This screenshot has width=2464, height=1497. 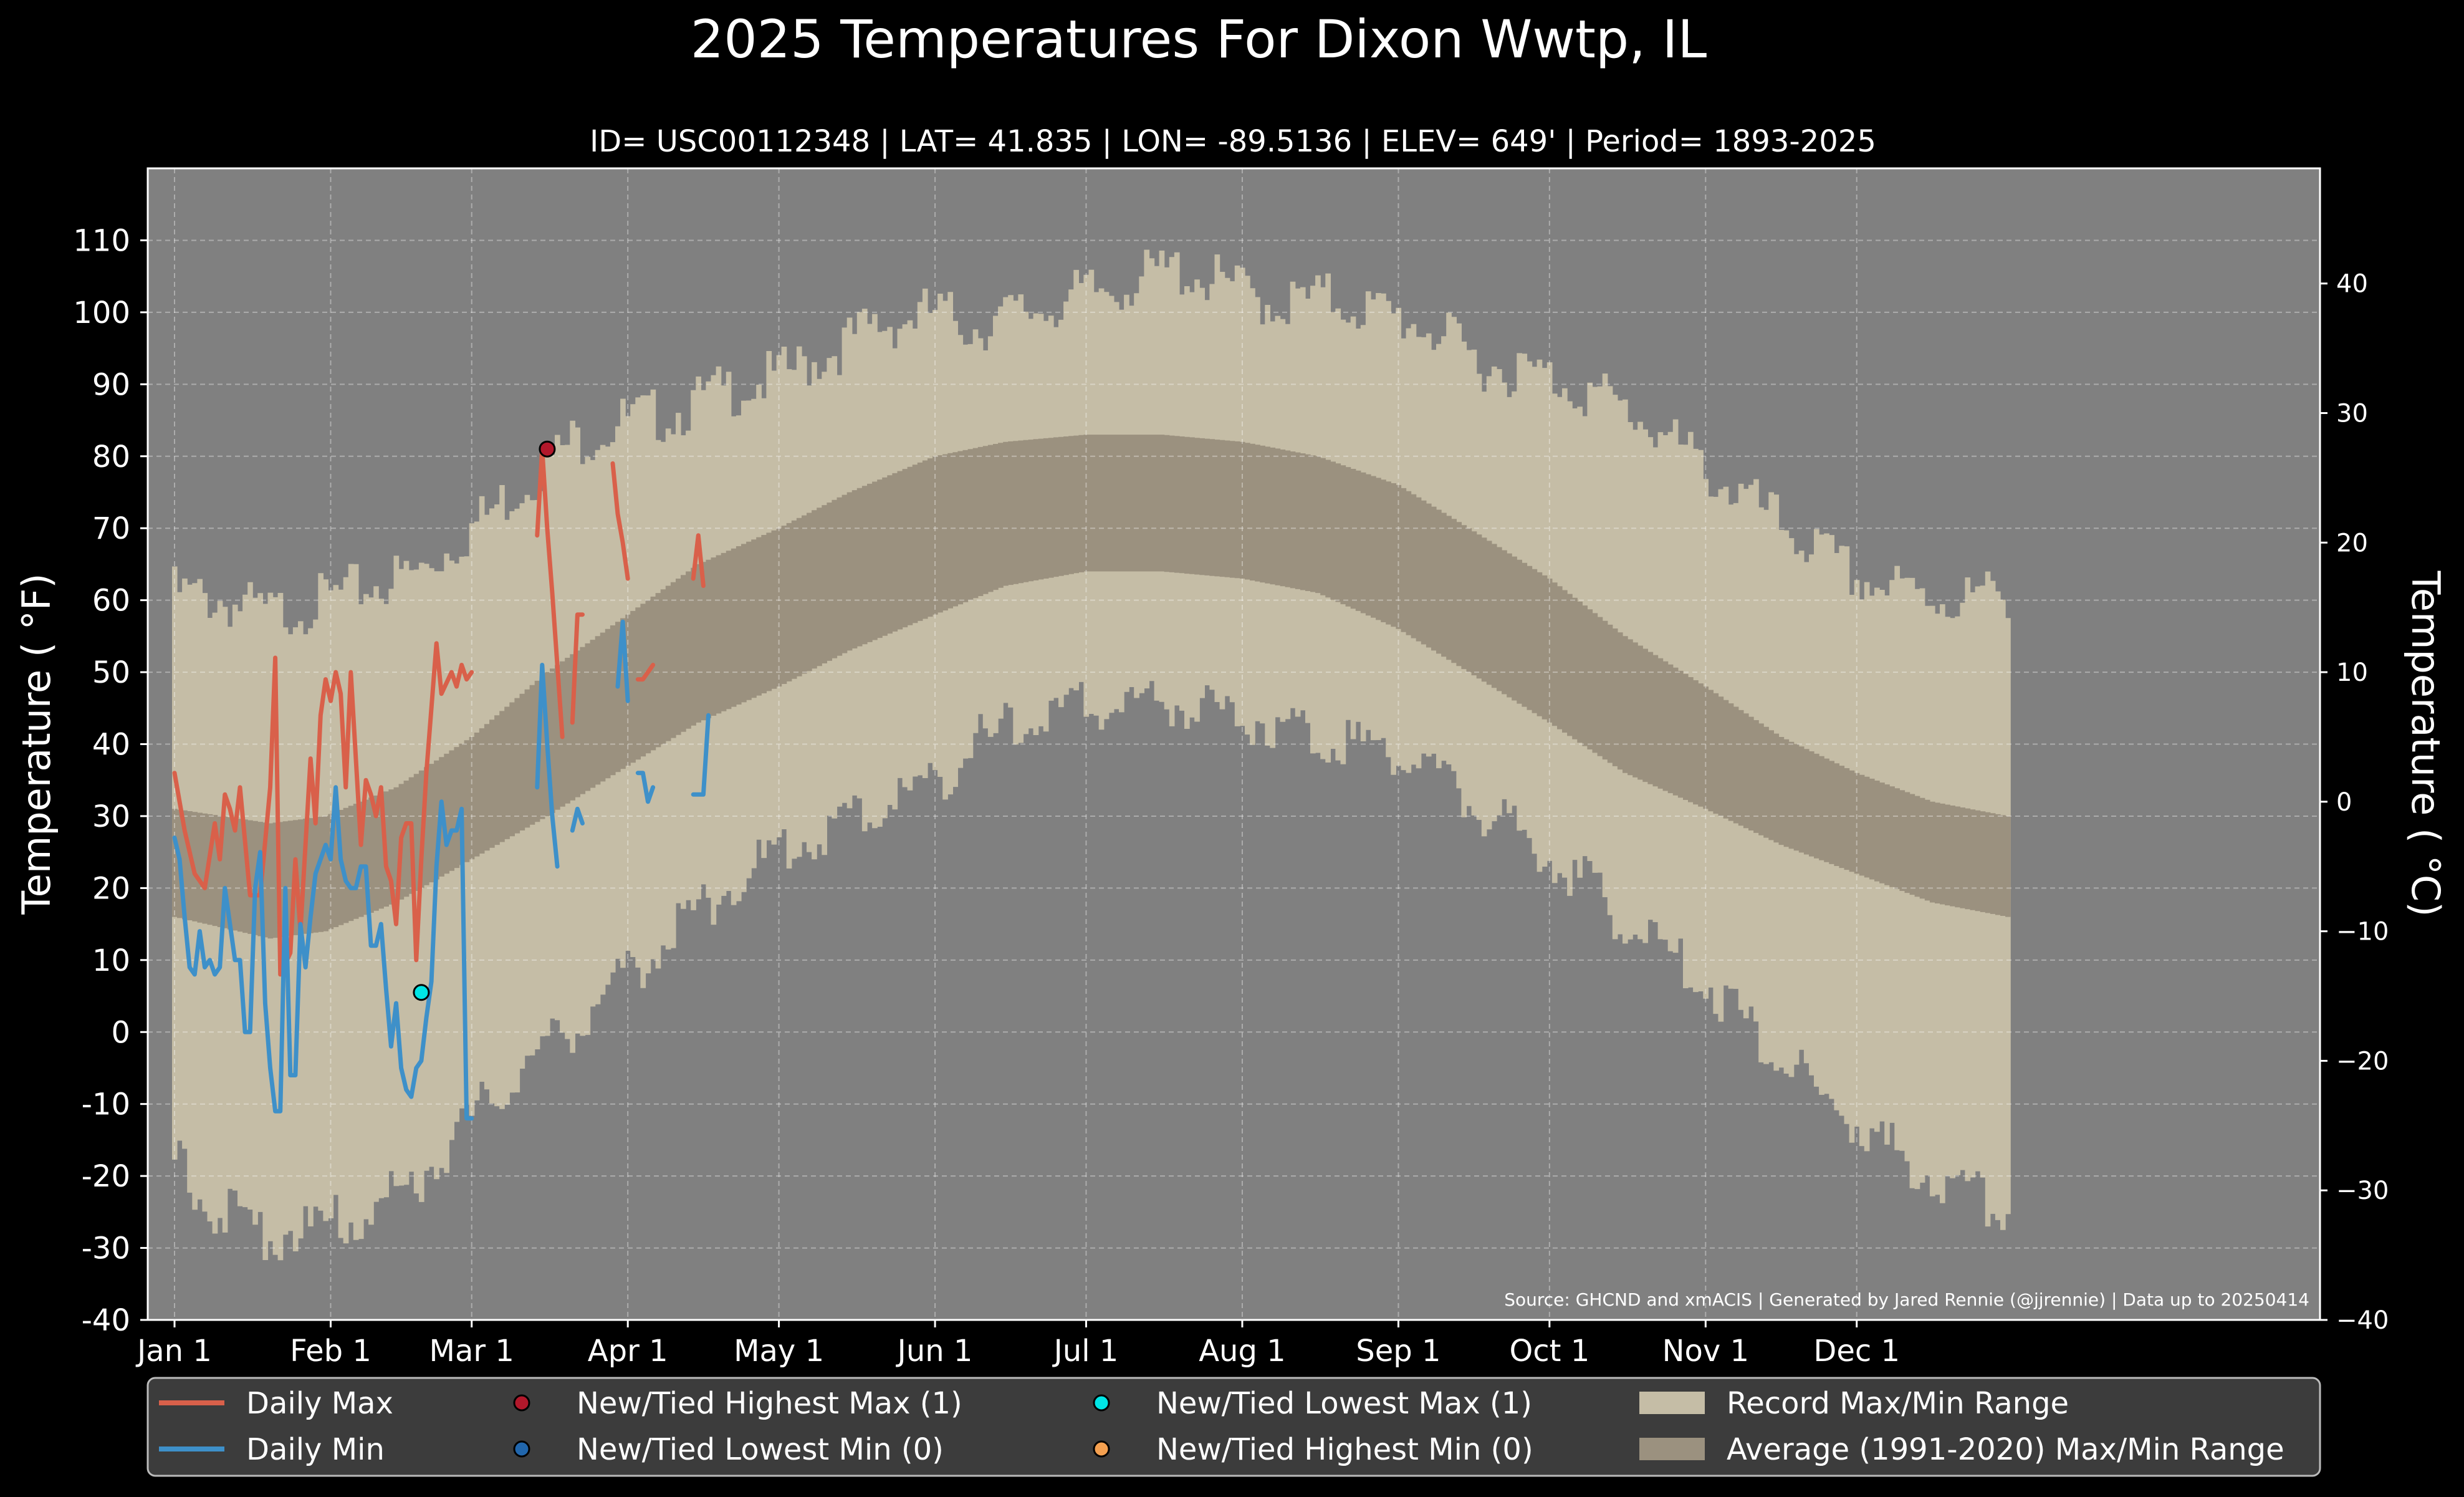 I want to click on x-tick-label: Jun 1, so click(x=935, y=1351).